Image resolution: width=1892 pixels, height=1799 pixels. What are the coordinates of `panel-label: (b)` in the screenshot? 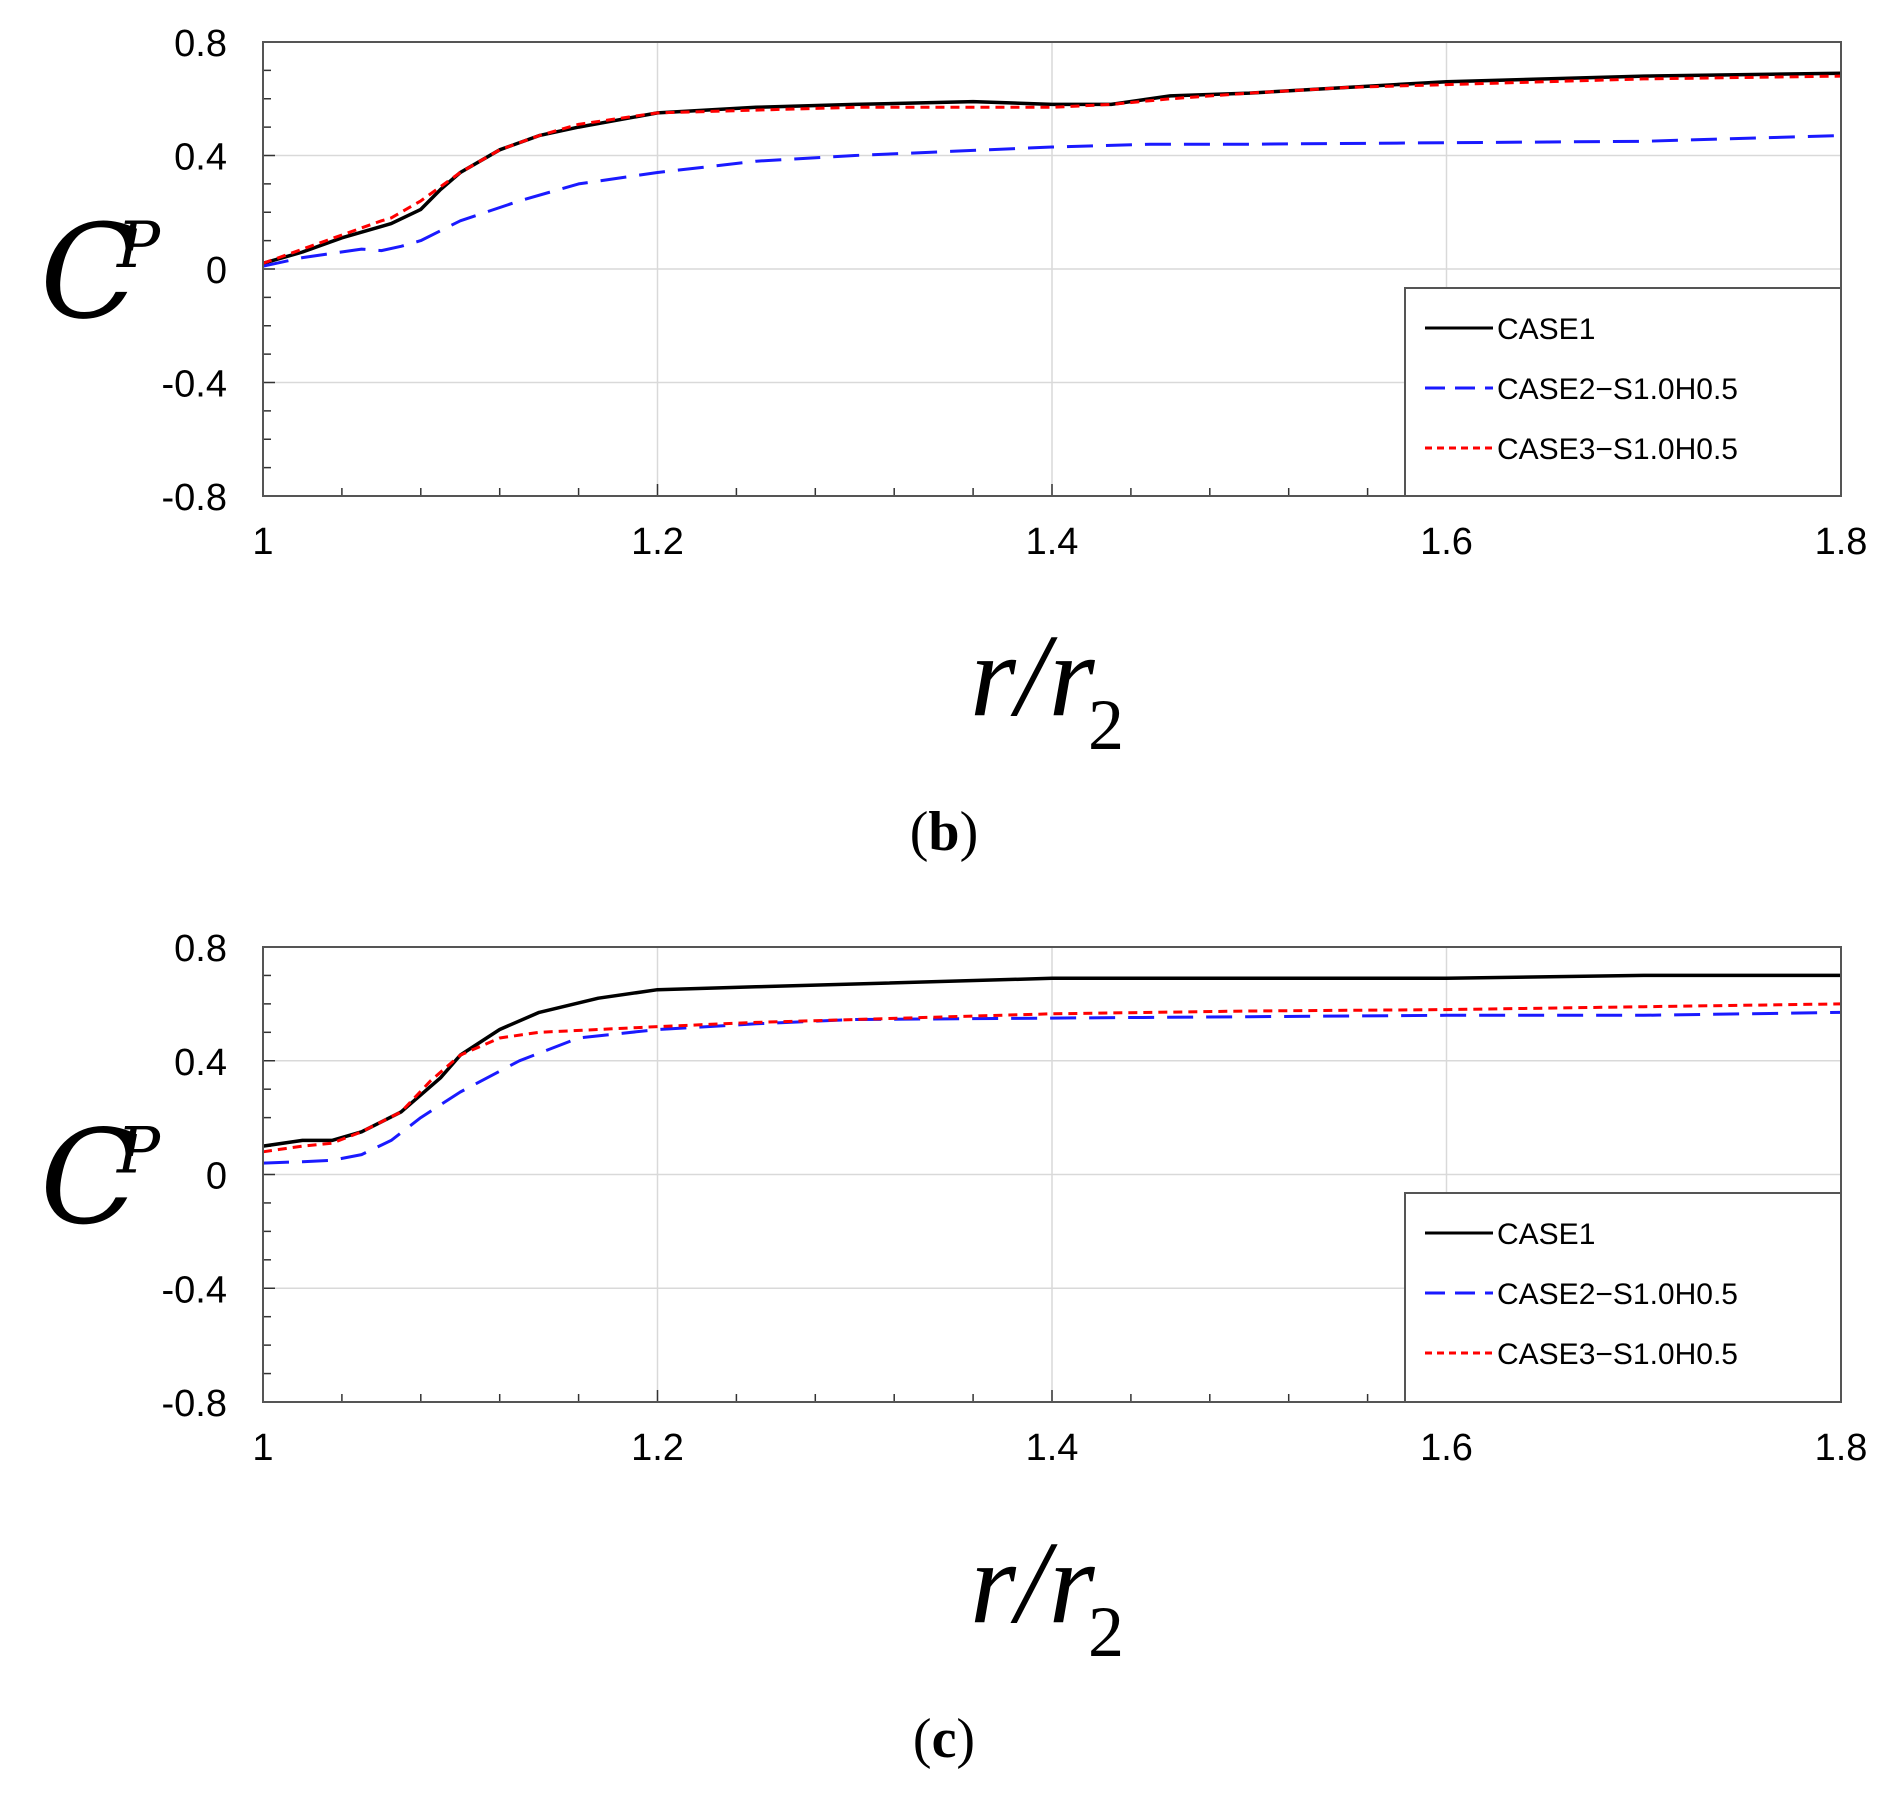 It's located at (944, 832).